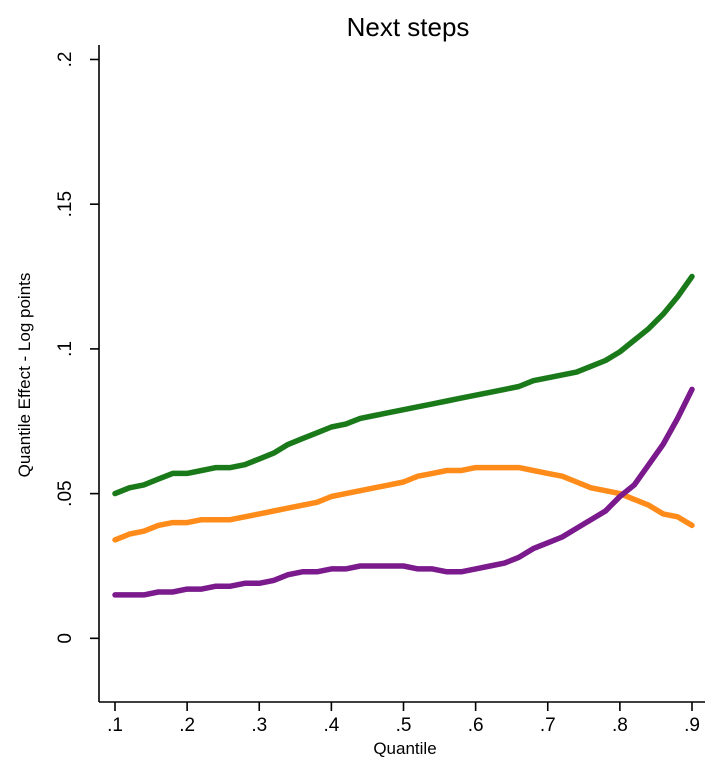 This screenshot has width=705, height=761. Describe the element at coordinates (65, 638) in the screenshot. I see `y-tick-label: 0` at that location.